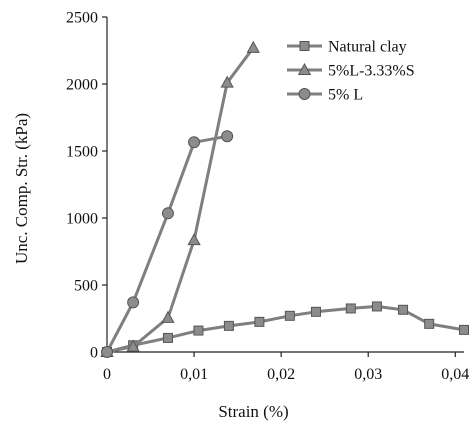 The width and height of the screenshot is (474, 430). Describe the element at coordinates (94, 353) in the screenshot. I see `y-tick-label: 0` at that location.